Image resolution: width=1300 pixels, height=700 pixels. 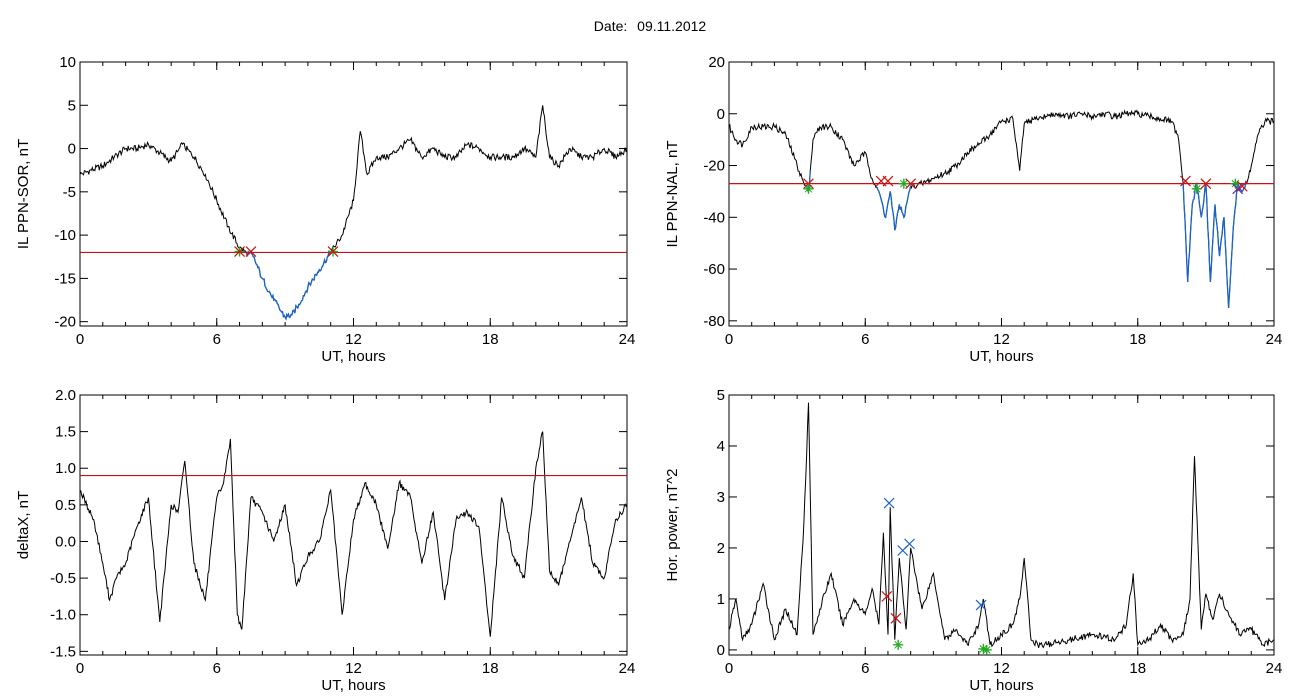 I want to click on y-tick-label: -40, so click(x=714, y=217).